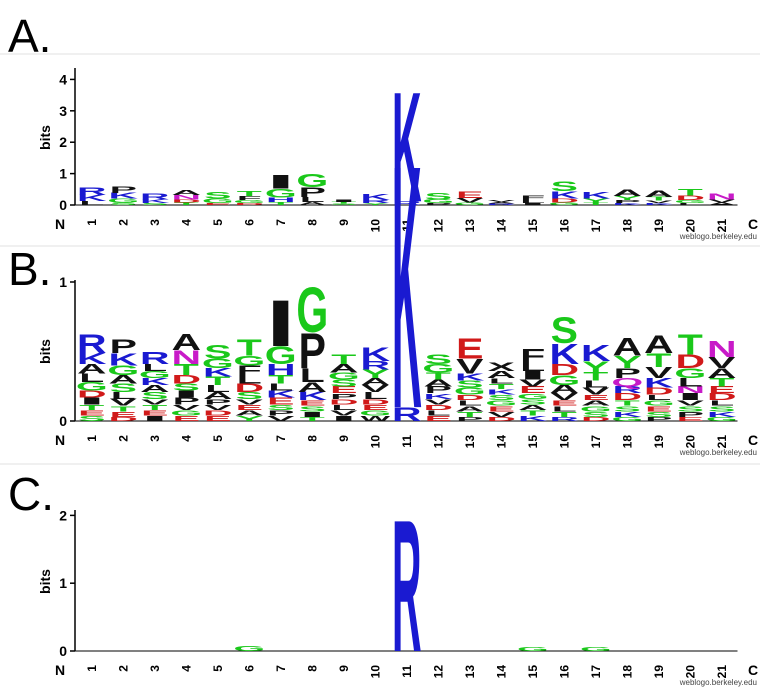 This screenshot has width=760, height=692. What do you see at coordinates (753, 440) in the screenshot?
I see `c-terminus-label: C` at bounding box center [753, 440].